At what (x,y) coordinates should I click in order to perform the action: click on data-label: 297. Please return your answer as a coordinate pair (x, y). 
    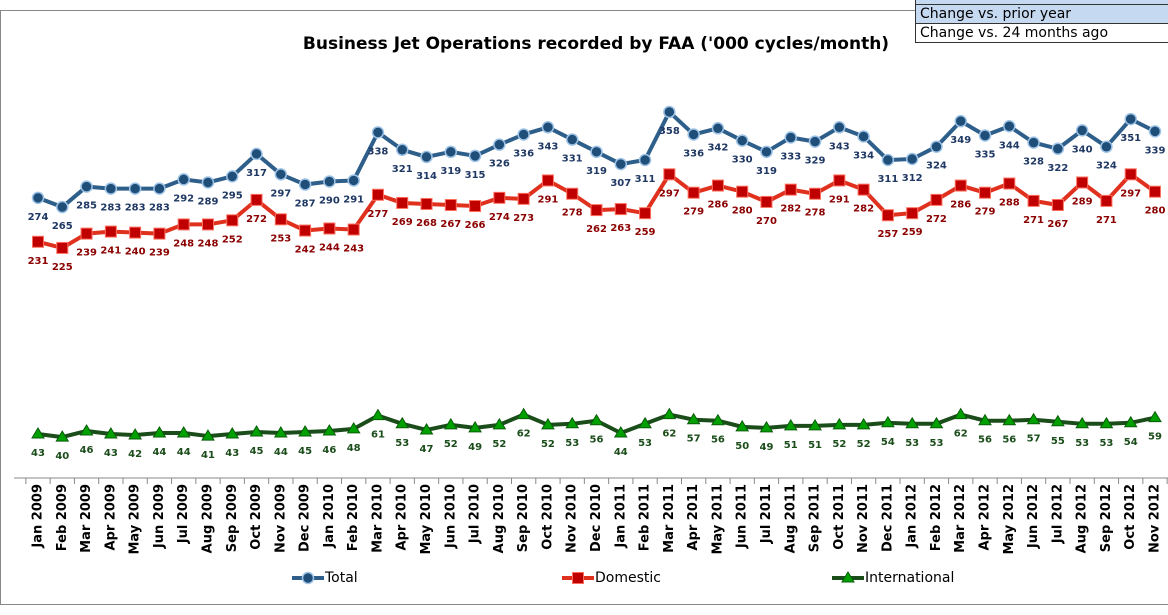
    Looking at the image, I should click on (669, 193).